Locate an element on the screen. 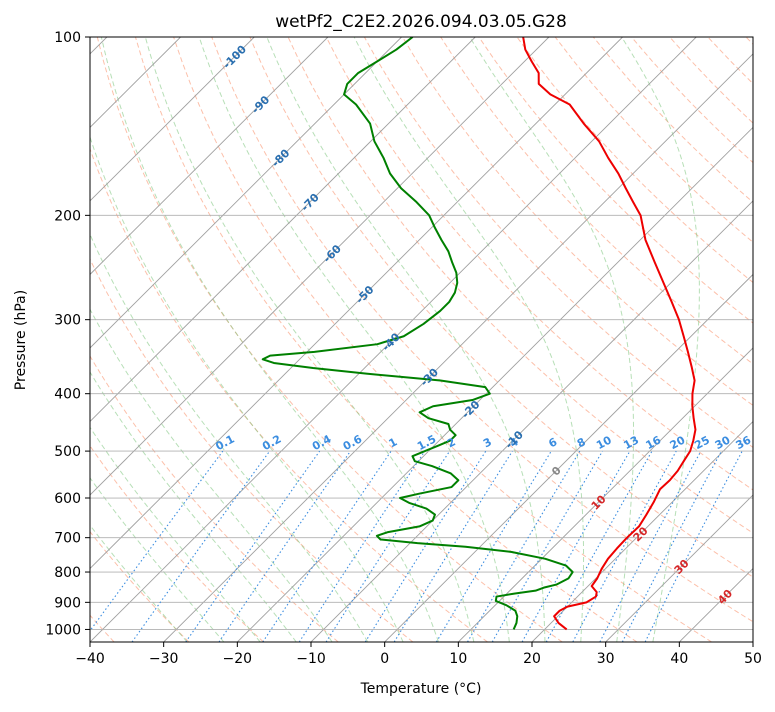  x-tick-label: −10 is located at coordinates (311, 659).